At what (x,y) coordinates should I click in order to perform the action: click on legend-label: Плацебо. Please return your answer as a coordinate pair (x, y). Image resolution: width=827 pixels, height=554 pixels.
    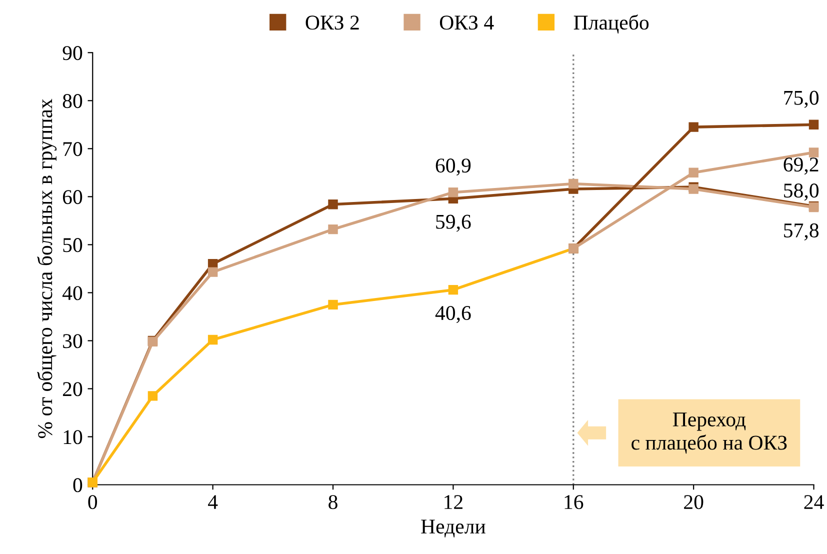
    Looking at the image, I should click on (611, 24).